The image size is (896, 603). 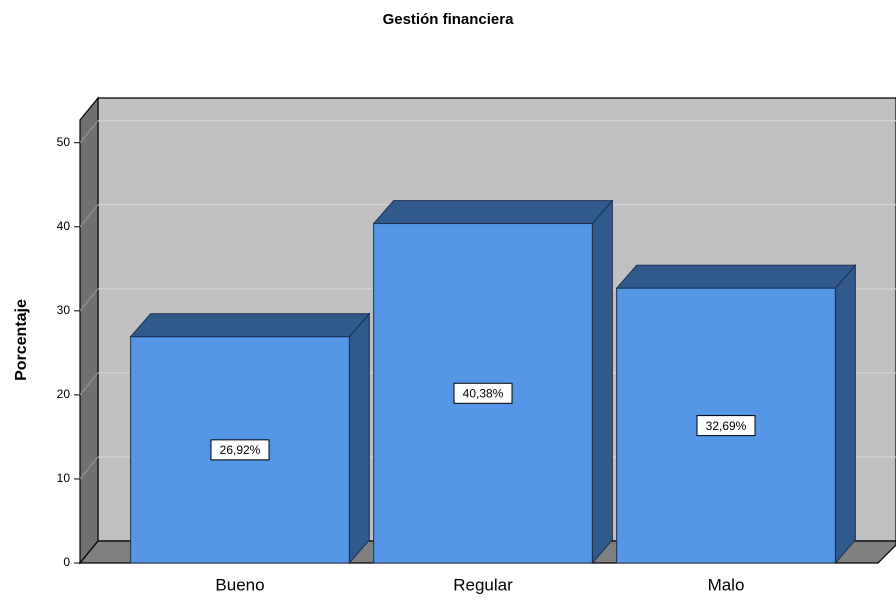 I want to click on y-tick-label: 50, so click(x=64, y=142).